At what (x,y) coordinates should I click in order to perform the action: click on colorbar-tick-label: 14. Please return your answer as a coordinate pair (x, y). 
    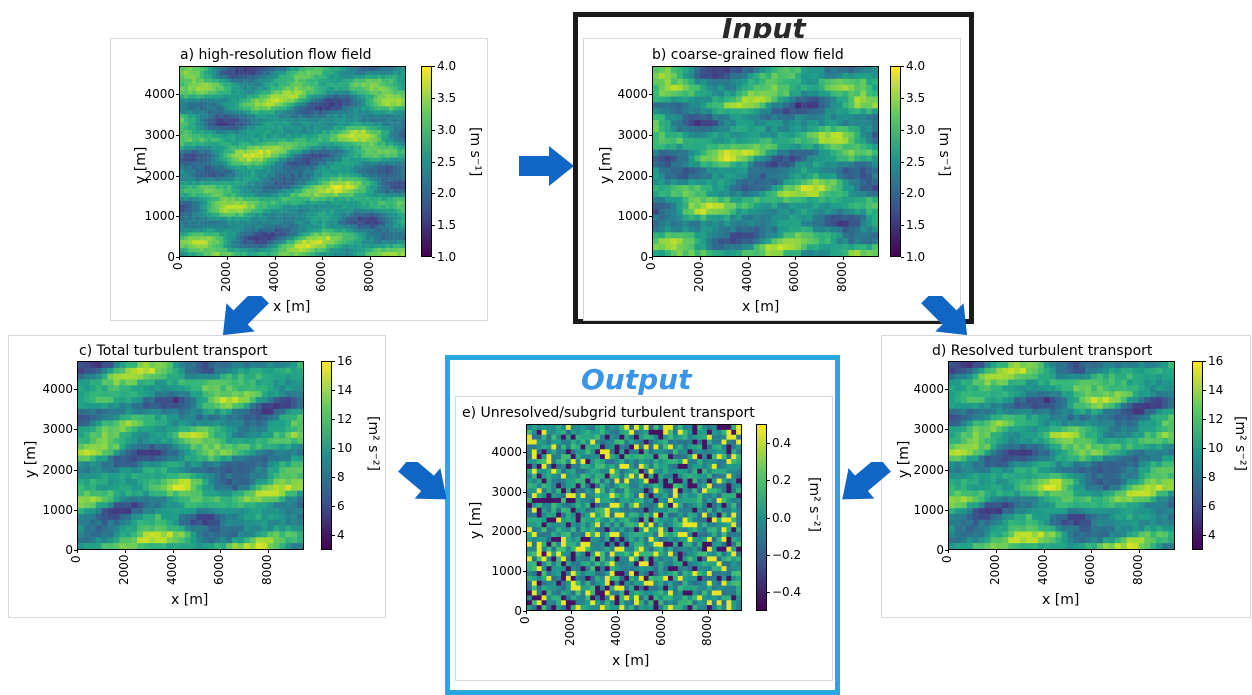
    Looking at the image, I should click on (1215, 390).